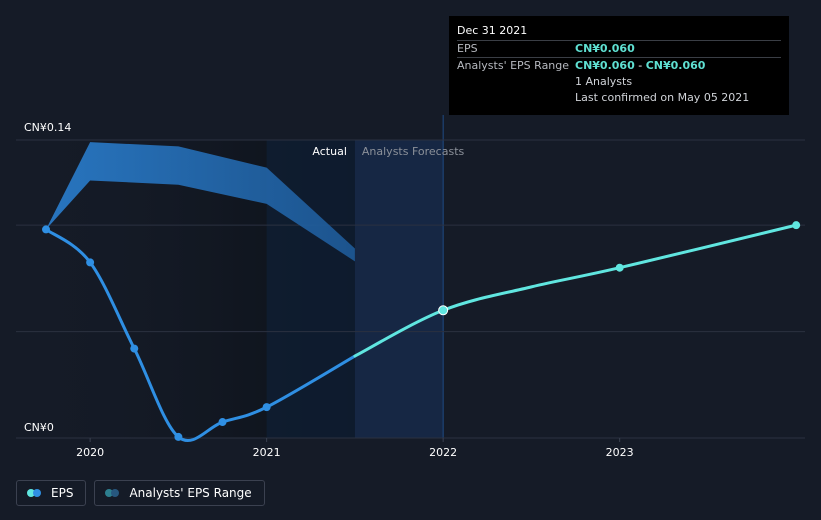  What do you see at coordinates (662, 97) in the screenshot?
I see `tooltip-confirmed: Last confirmed on May 05 2021` at bounding box center [662, 97].